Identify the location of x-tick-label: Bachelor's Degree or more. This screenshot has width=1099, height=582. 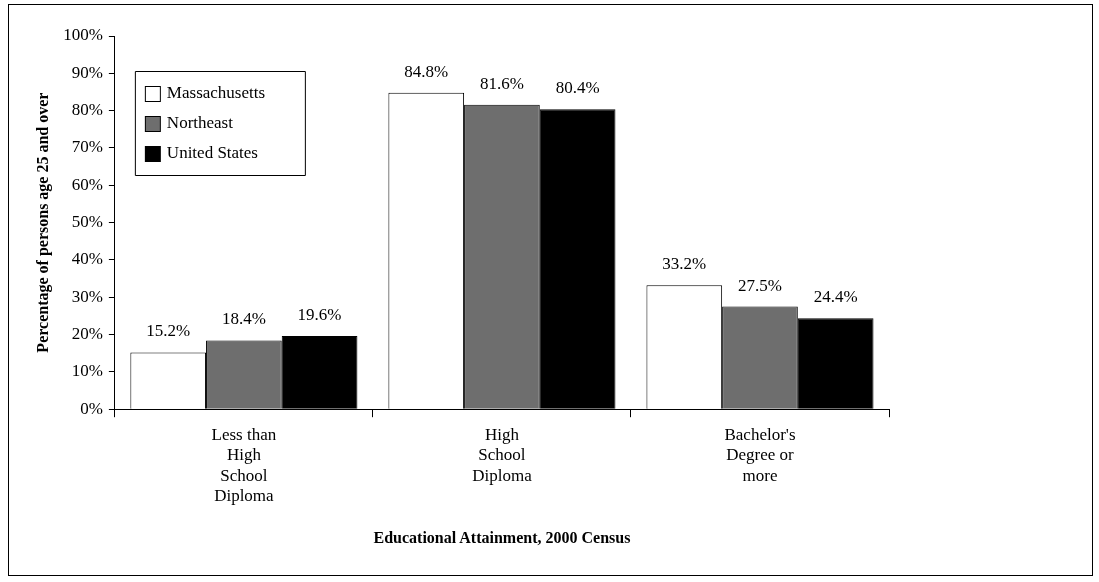
(760, 454).